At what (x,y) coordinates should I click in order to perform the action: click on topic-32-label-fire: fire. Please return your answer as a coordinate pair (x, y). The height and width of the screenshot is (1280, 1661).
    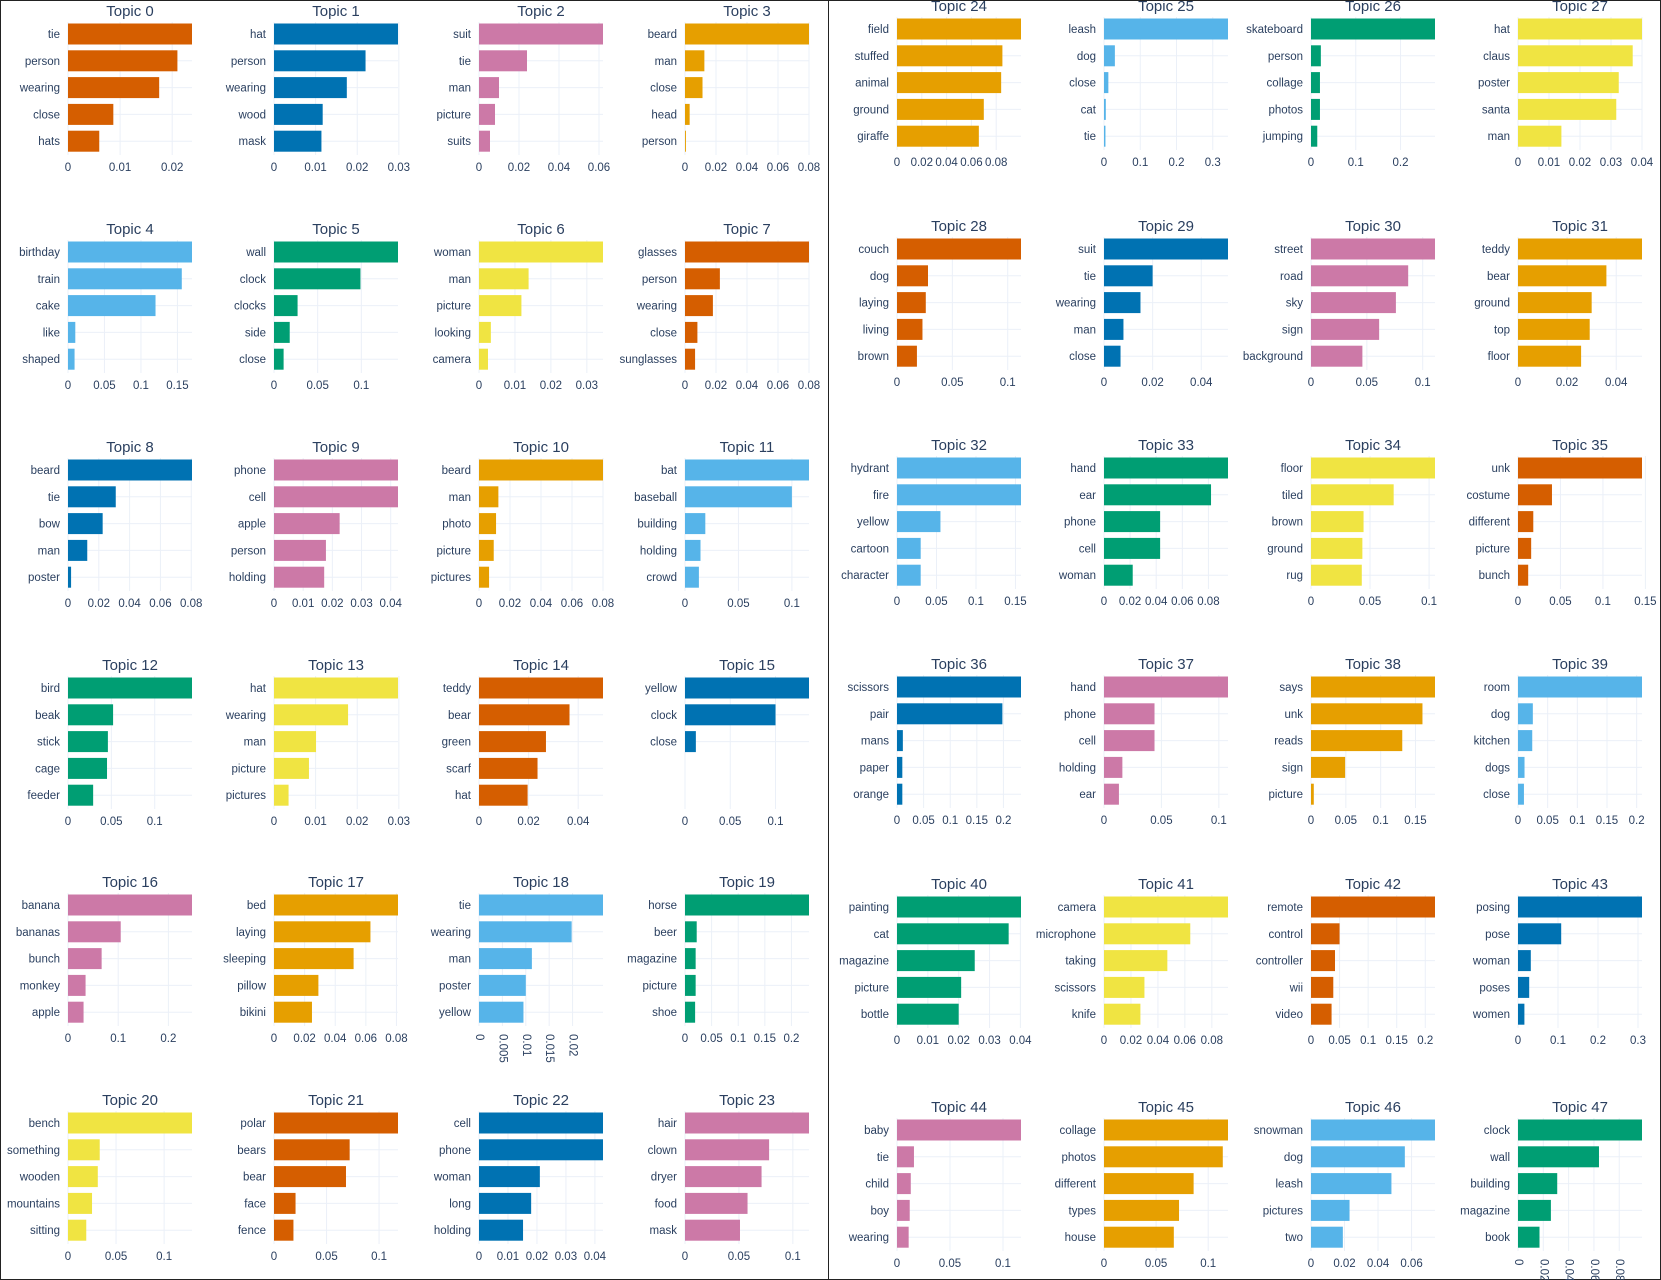
    Looking at the image, I should click on (881, 496).